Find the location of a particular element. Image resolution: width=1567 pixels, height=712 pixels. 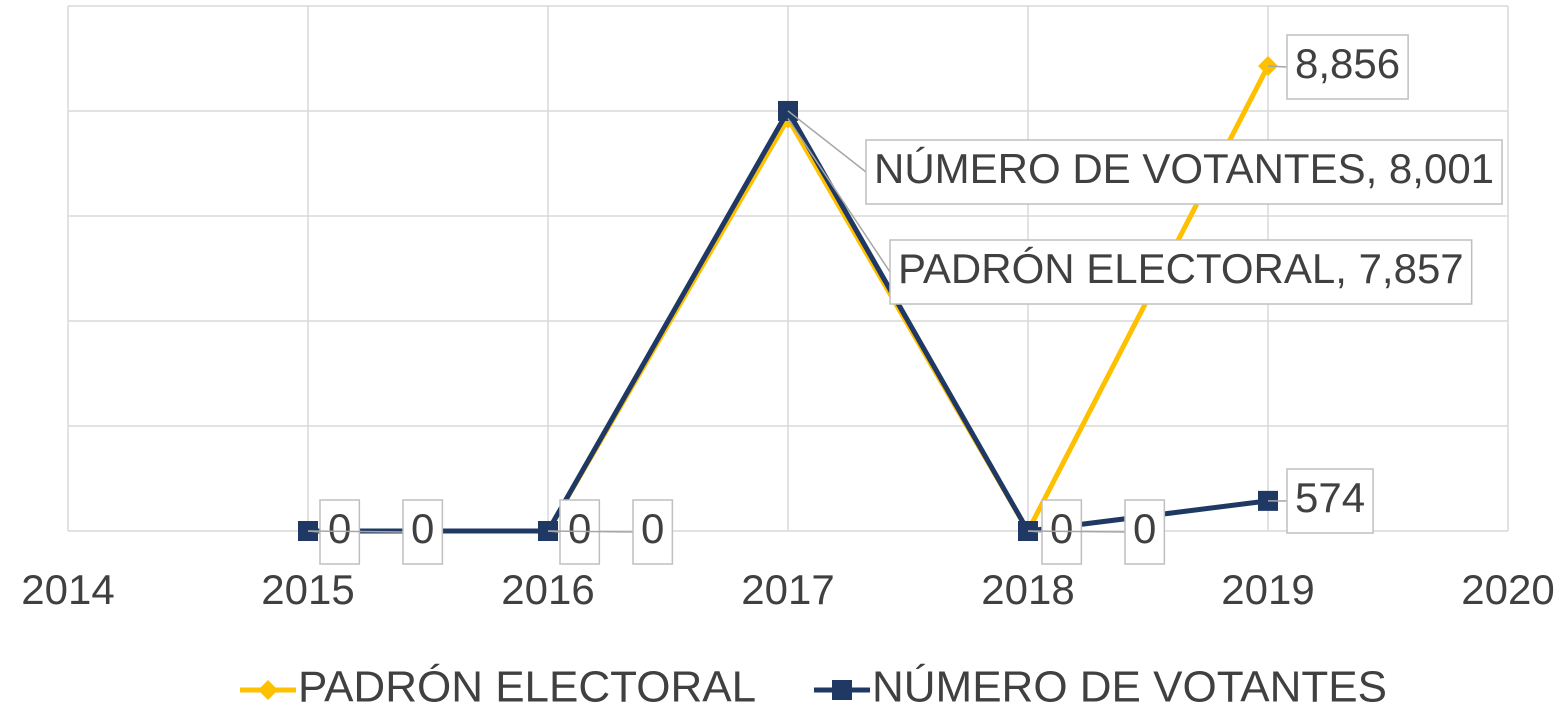

data-label-group: NÚMERO DE VOTANTES, 8,001 is located at coordinates (1145, 157).